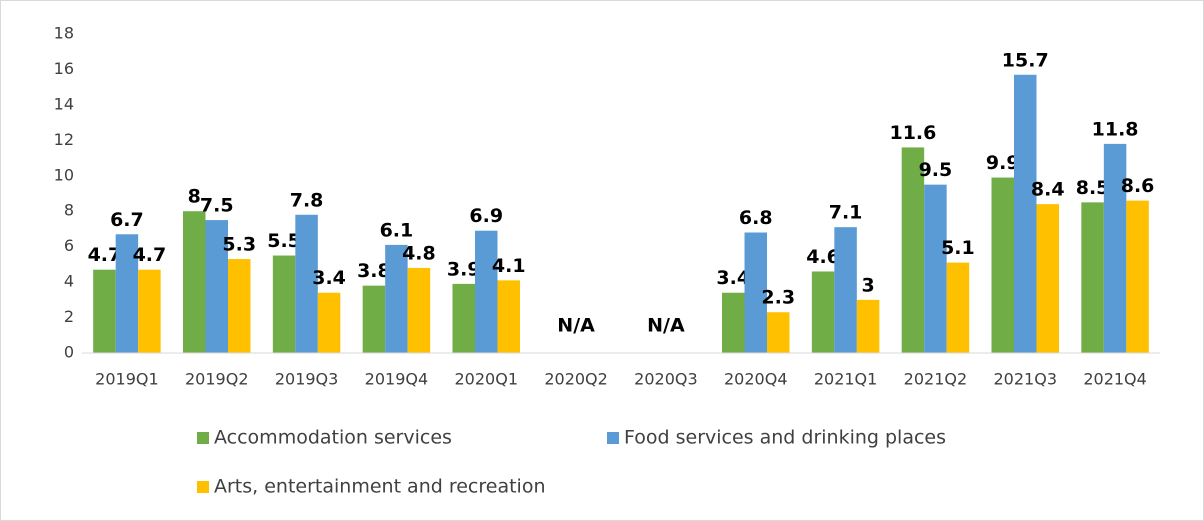  What do you see at coordinates (778, 298) in the screenshot?
I see `data-label: 2.3` at bounding box center [778, 298].